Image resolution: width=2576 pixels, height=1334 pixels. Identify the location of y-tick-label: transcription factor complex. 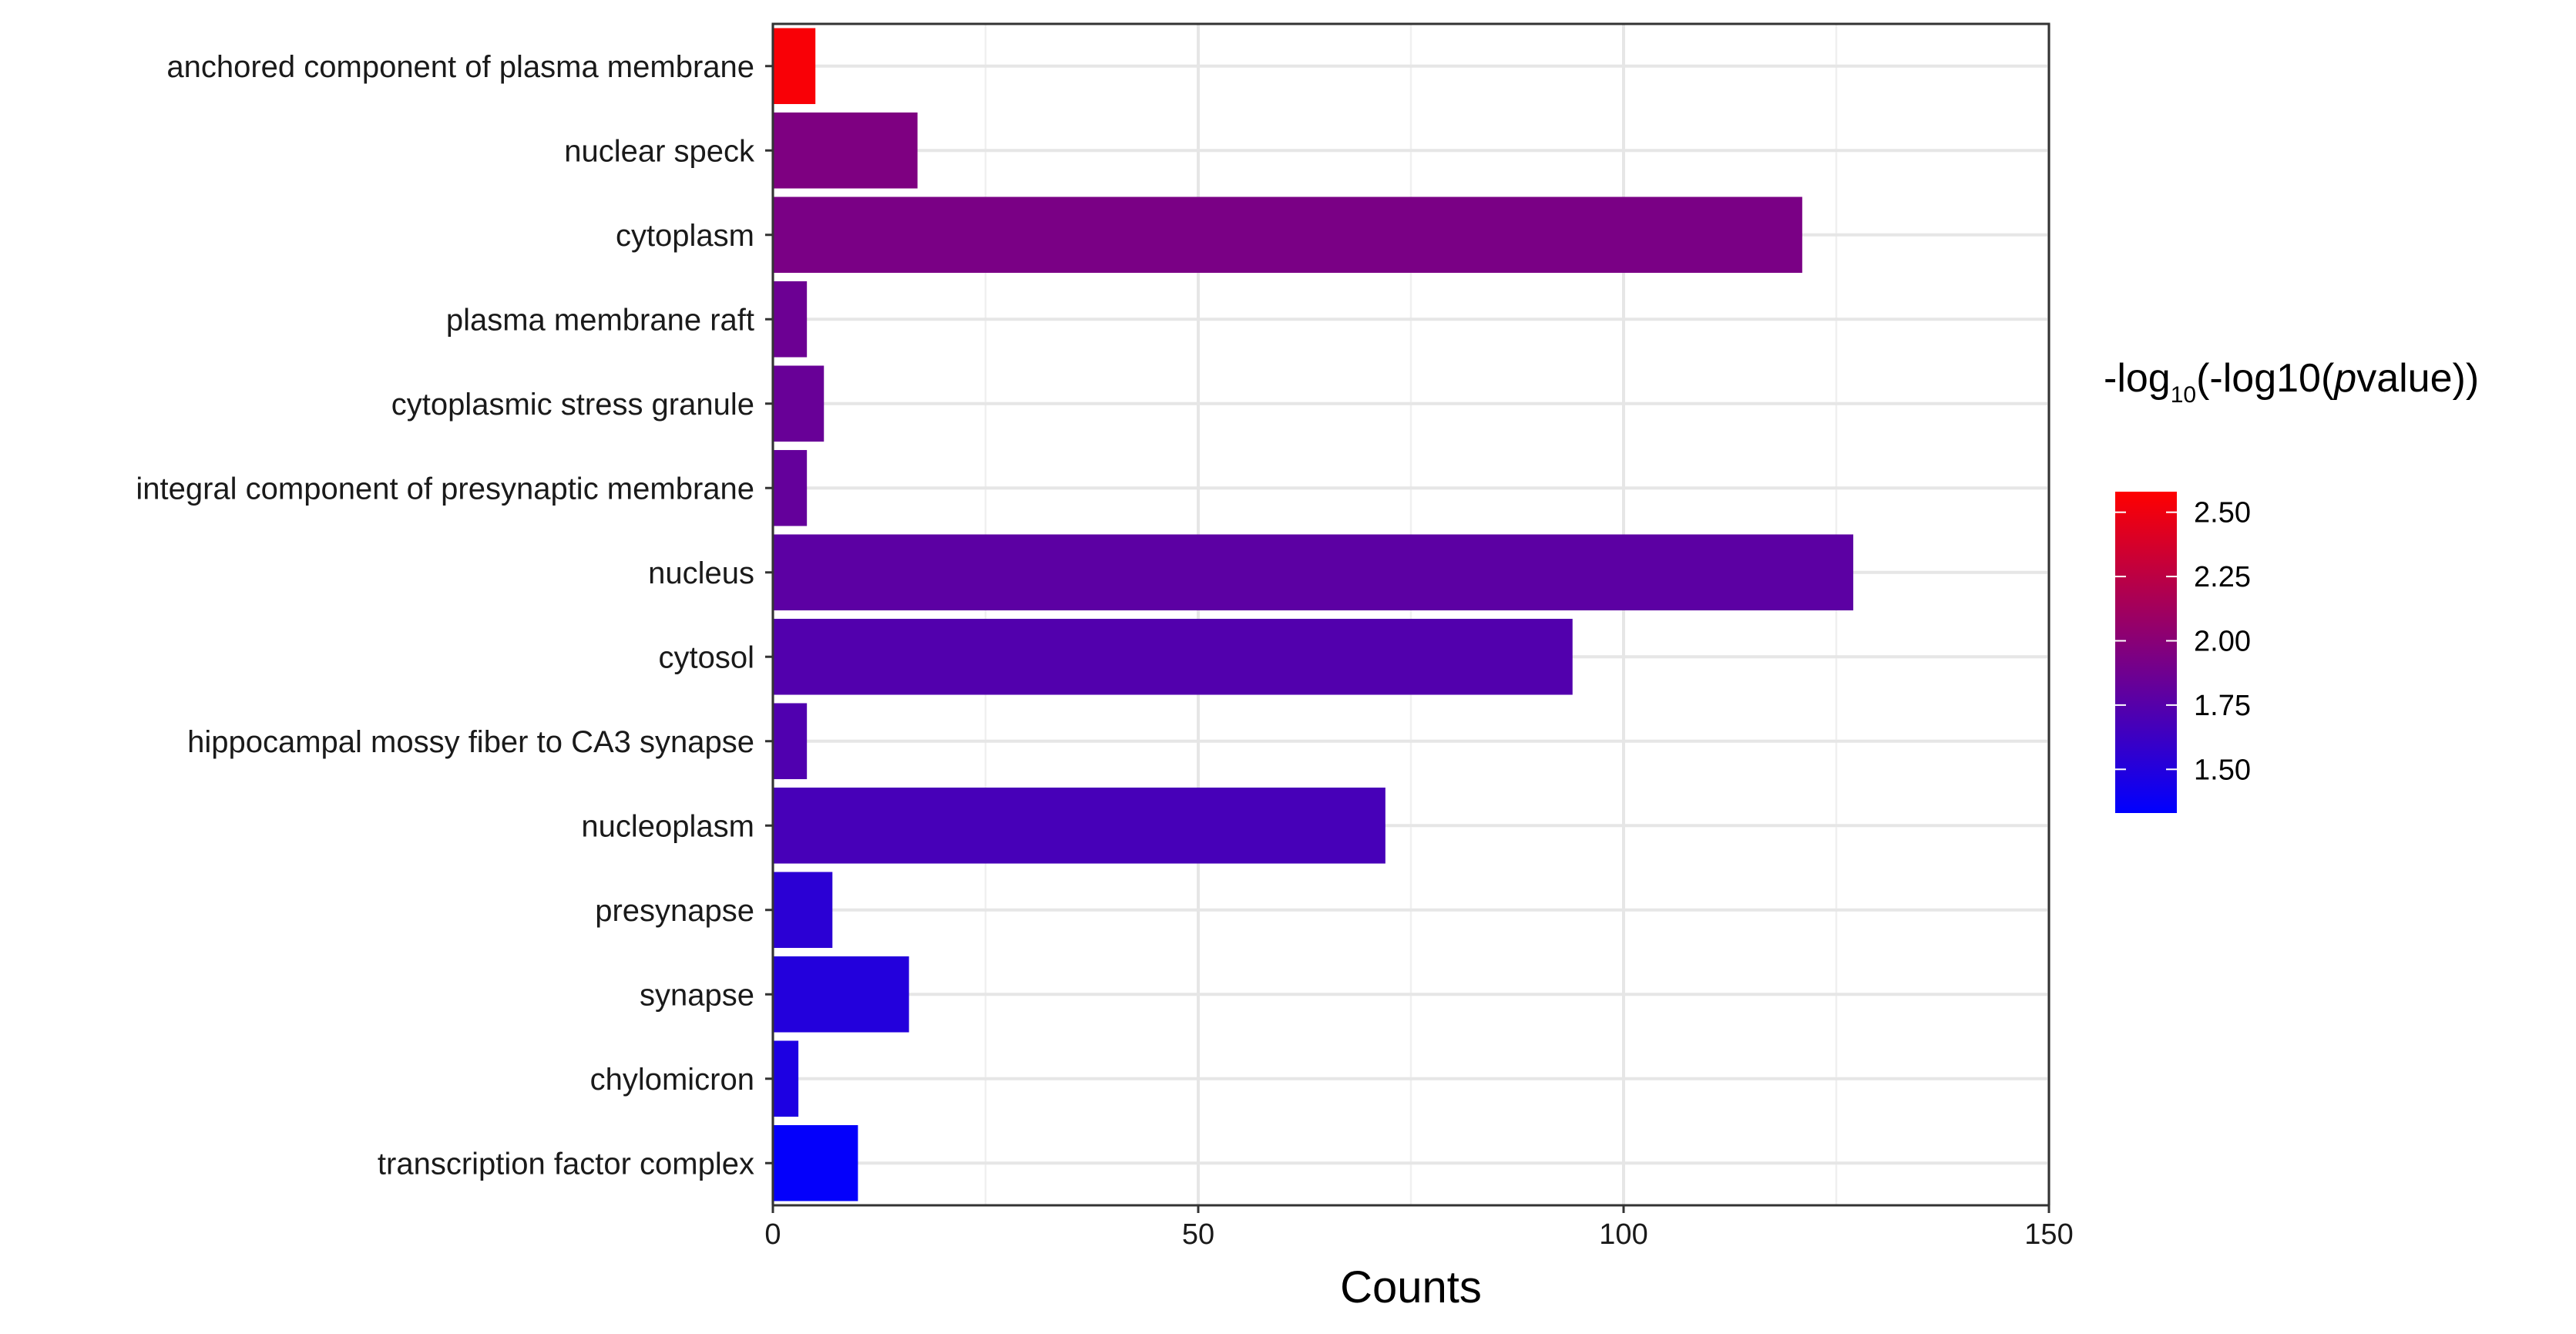
(566, 1164).